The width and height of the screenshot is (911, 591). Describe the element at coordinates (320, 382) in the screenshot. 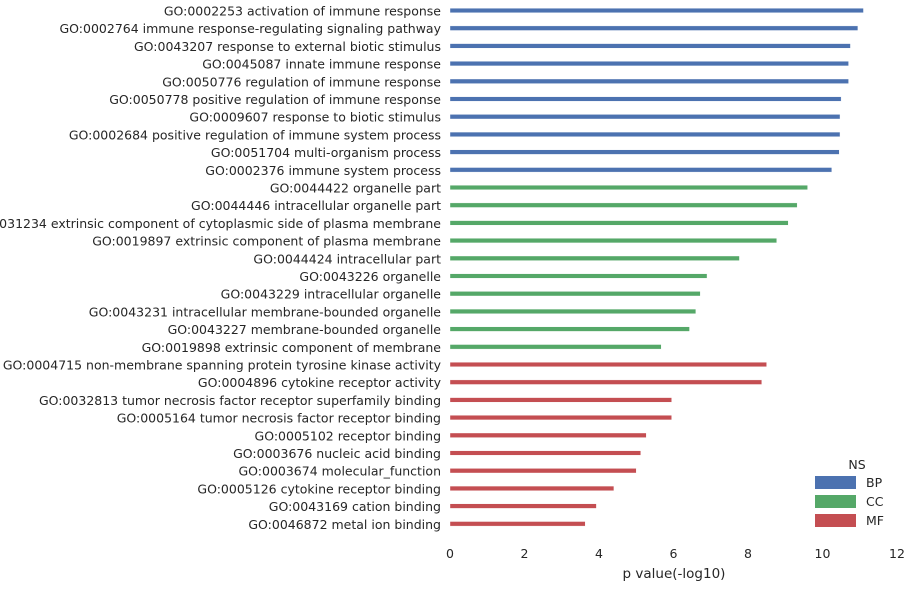

I see `category-label: GO:0004896 cytokine receptor activity` at that location.